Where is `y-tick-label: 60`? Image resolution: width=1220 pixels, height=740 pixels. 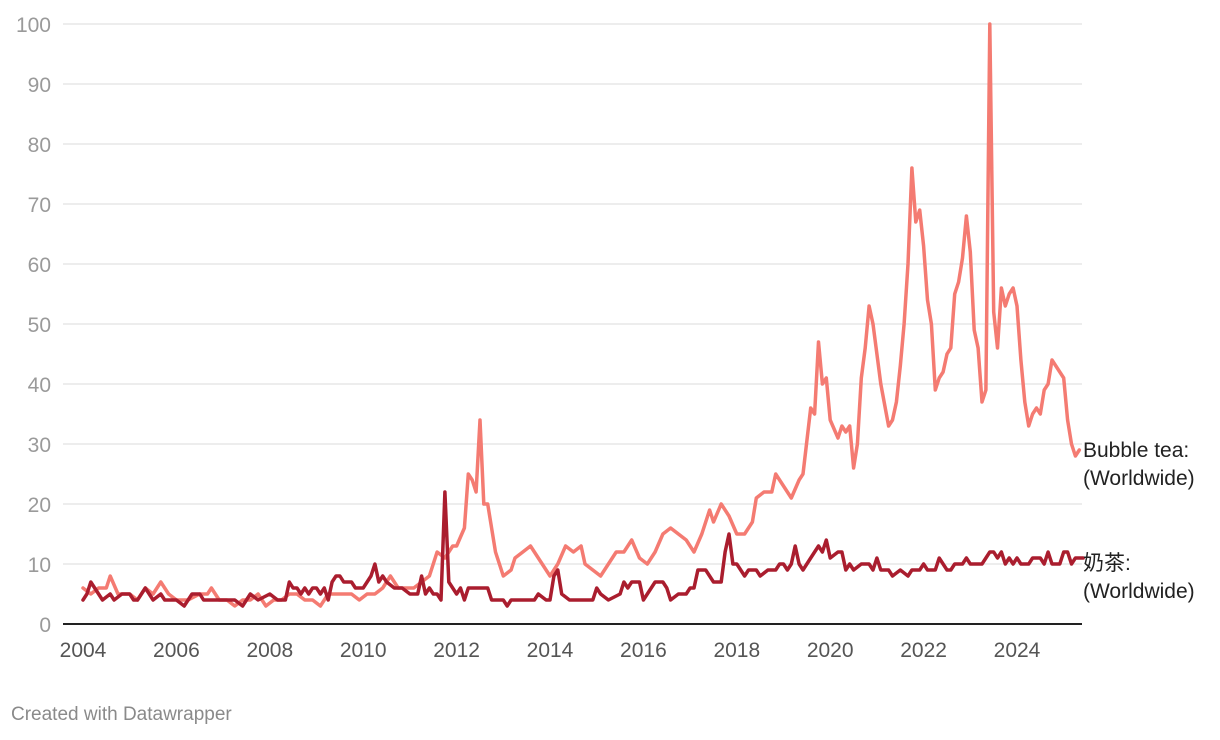 y-tick-label: 60 is located at coordinates (39, 265).